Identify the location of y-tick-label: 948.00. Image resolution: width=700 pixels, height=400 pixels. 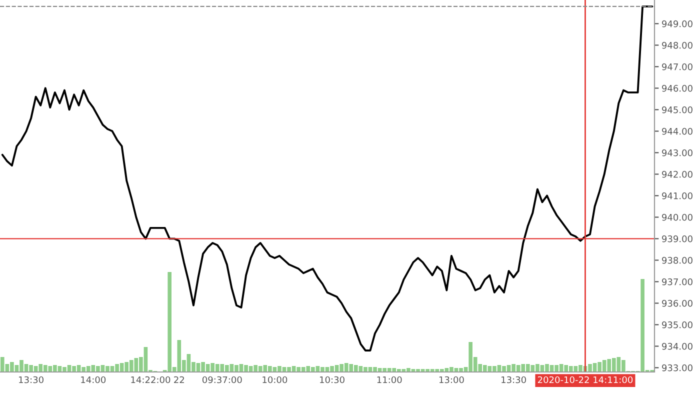
(677, 45).